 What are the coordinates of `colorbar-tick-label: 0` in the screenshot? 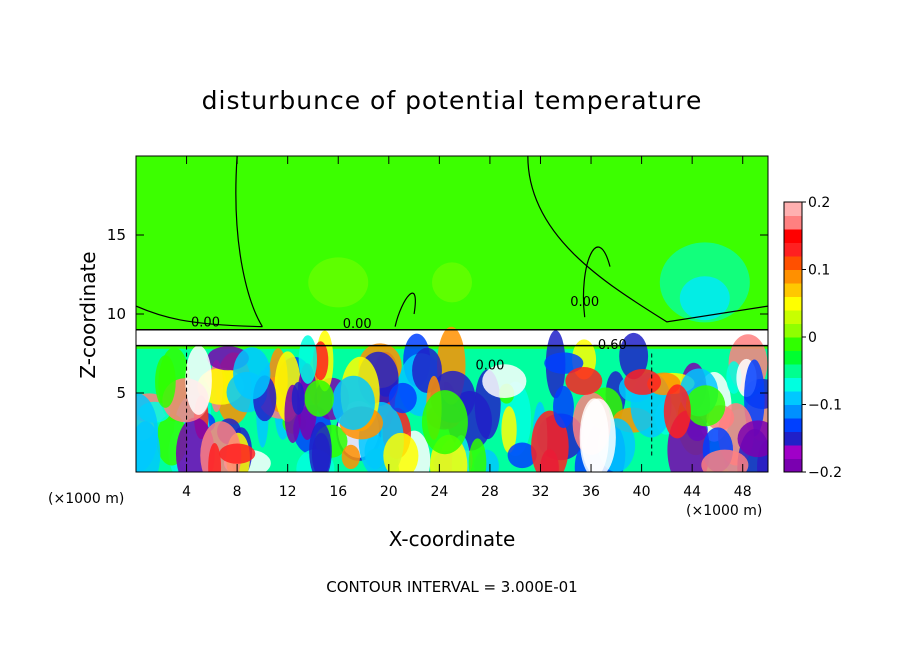 It's located at (812, 338).